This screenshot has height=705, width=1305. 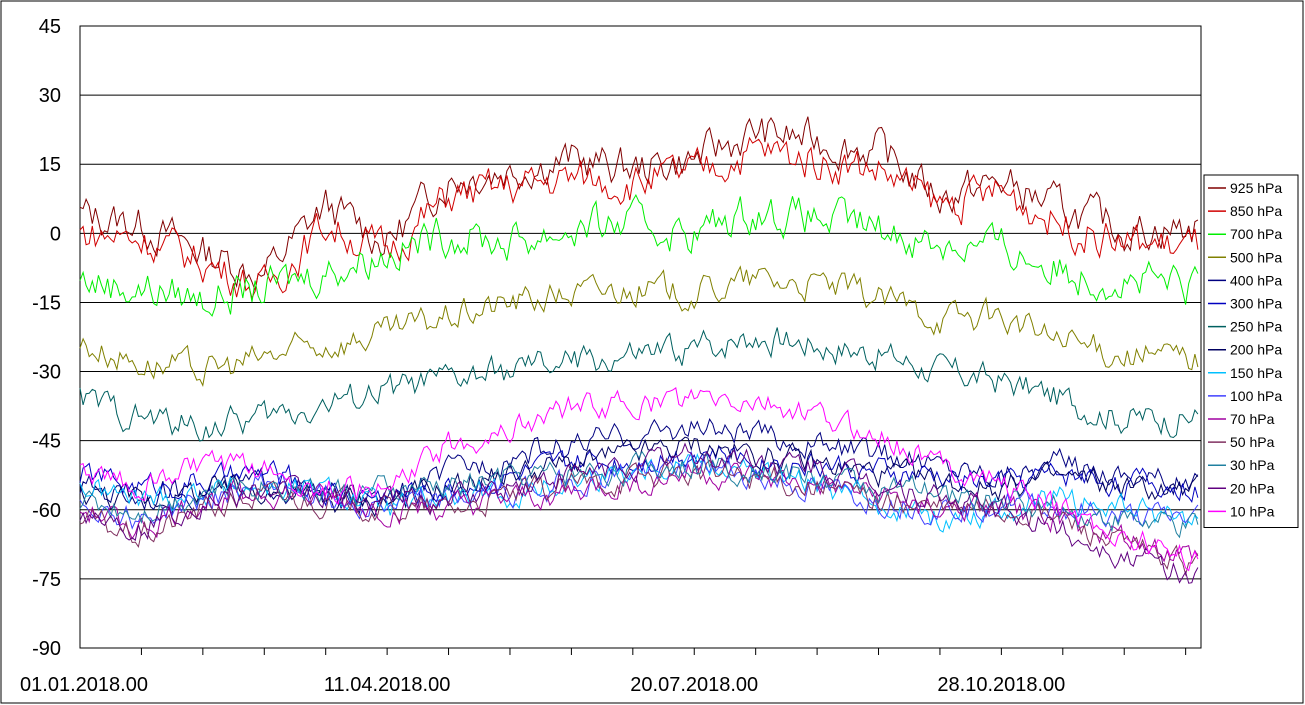 What do you see at coordinates (46, 511) in the screenshot?
I see `y-tick-label: -60` at bounding box center [46, 511].